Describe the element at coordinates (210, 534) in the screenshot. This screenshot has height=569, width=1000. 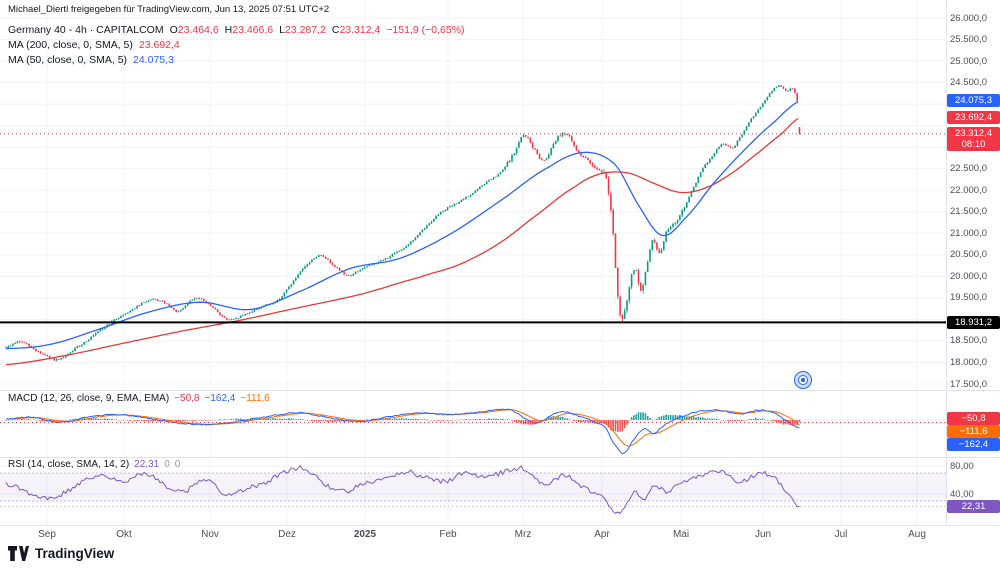
I see `time-axis-label: Nov` at that location.